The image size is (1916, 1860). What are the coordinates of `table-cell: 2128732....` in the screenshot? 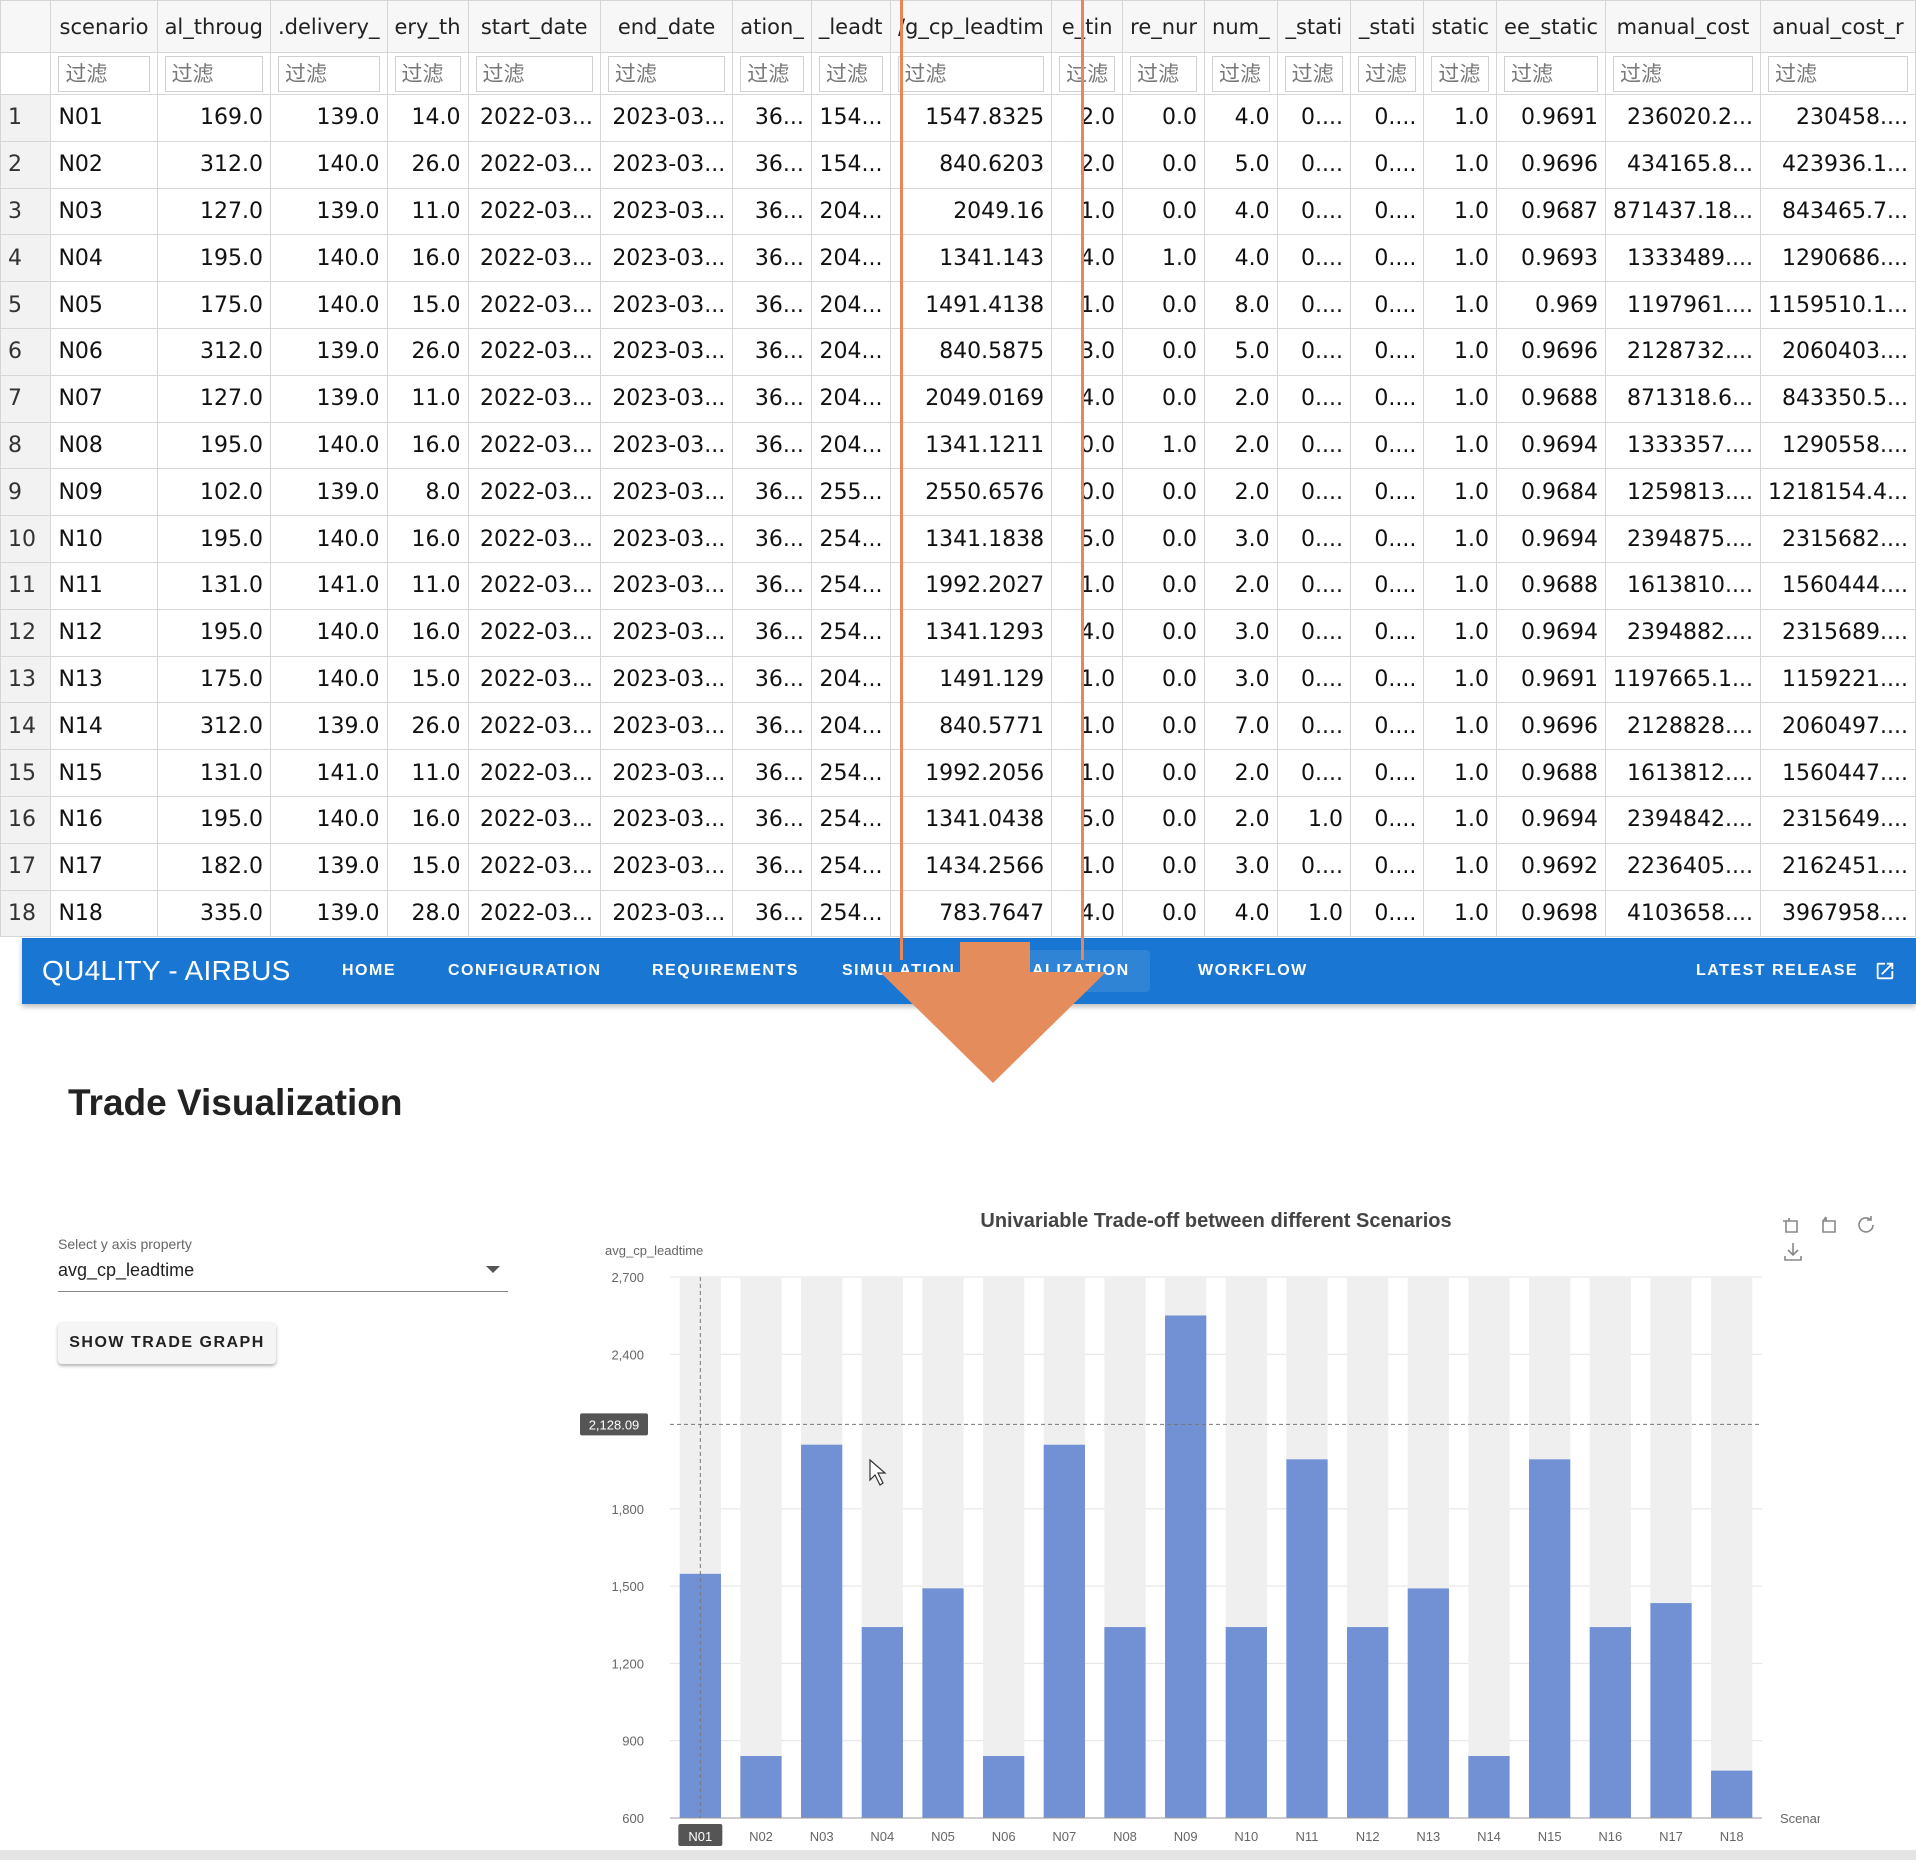 It's located at (1683, 351).